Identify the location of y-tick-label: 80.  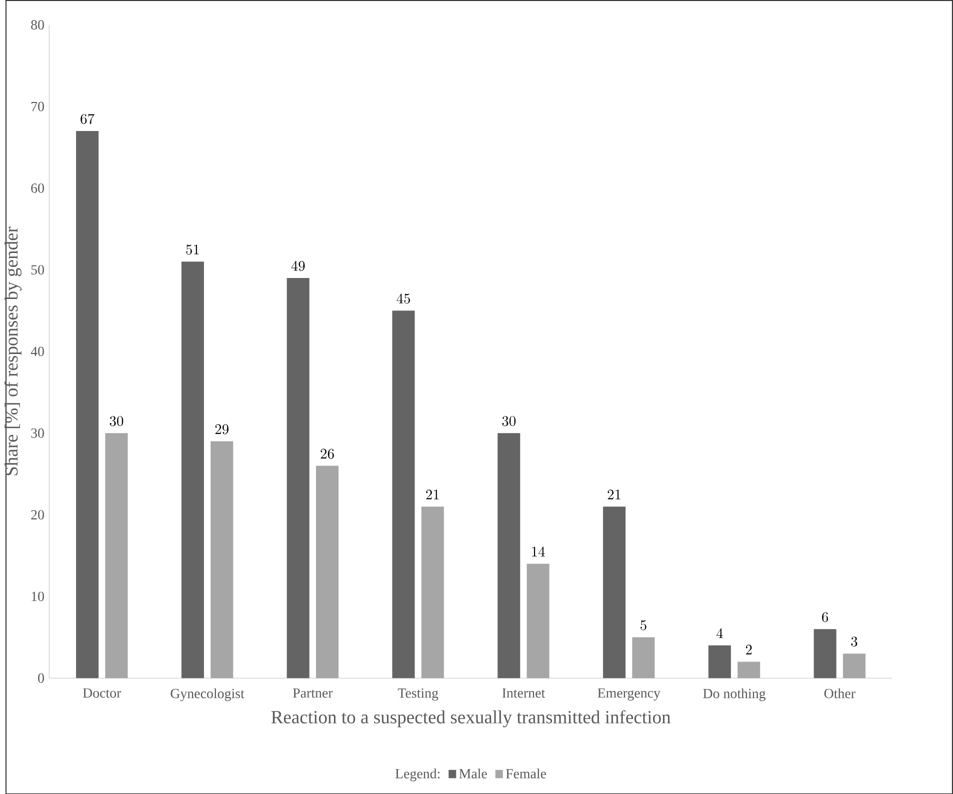
(37, 25).